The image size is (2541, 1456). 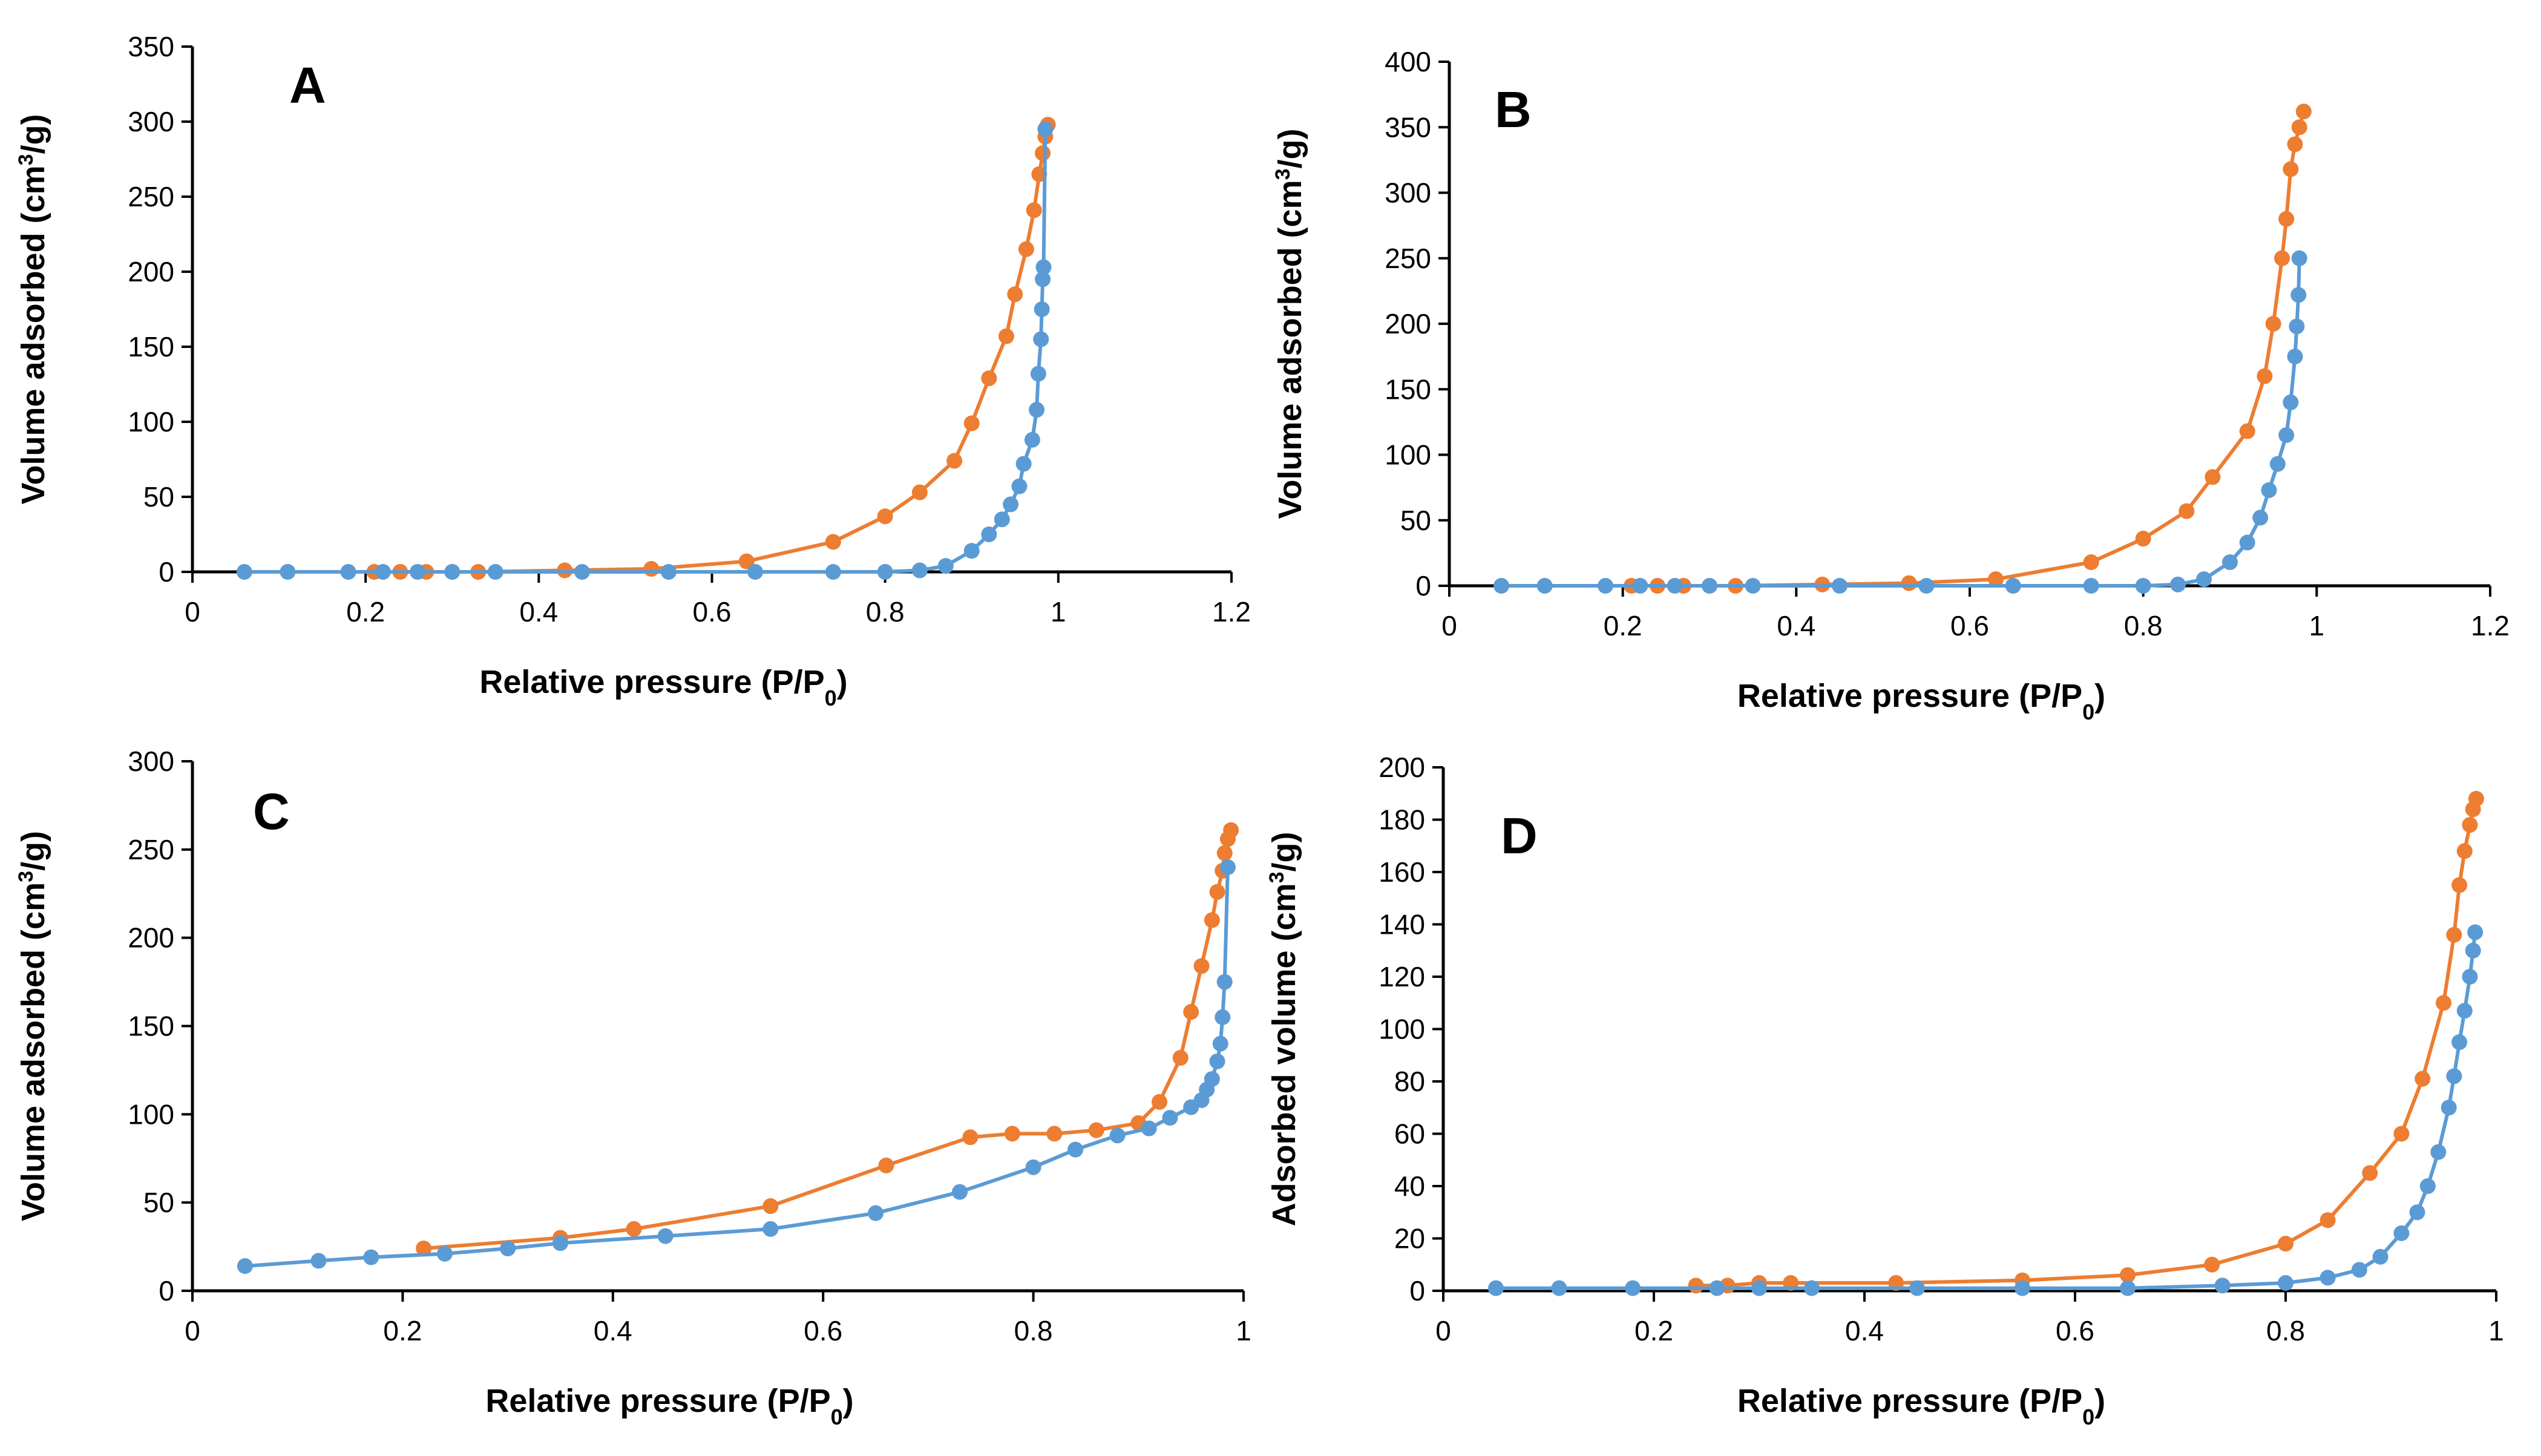 I want to click on y-tick-label: 200, so click(x=1408, y=323).